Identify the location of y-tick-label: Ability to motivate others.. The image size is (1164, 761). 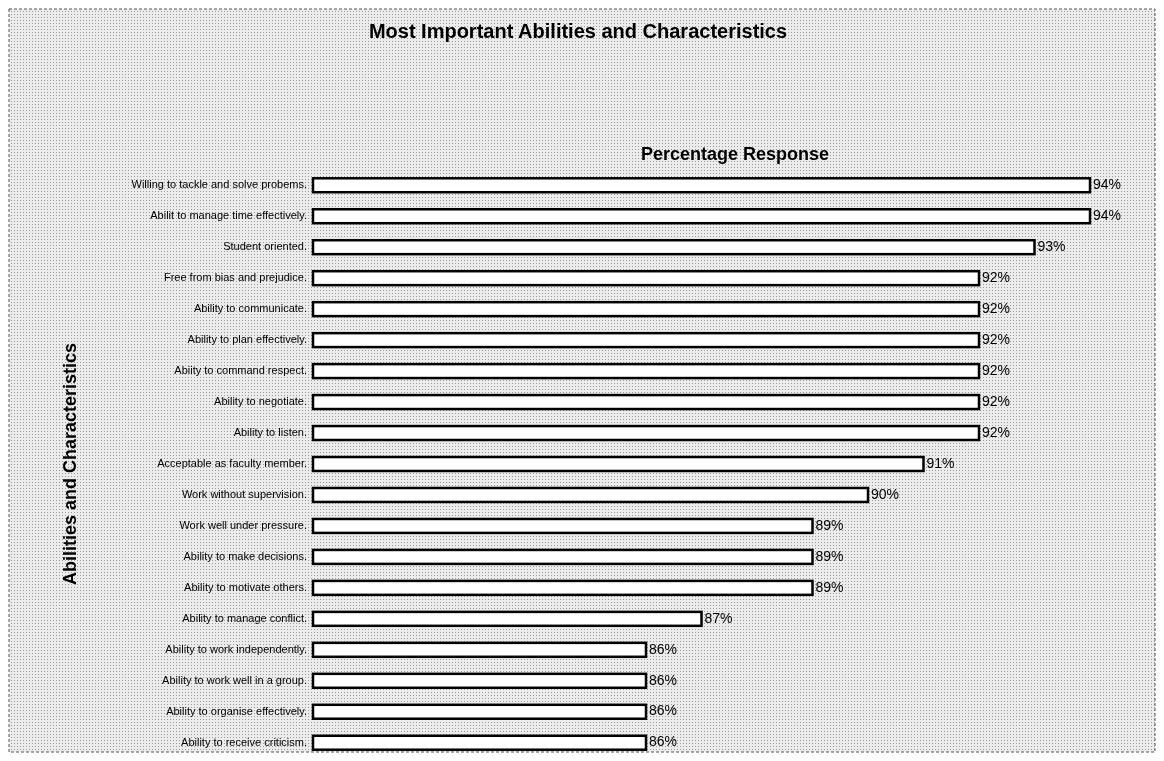
(245, 586).